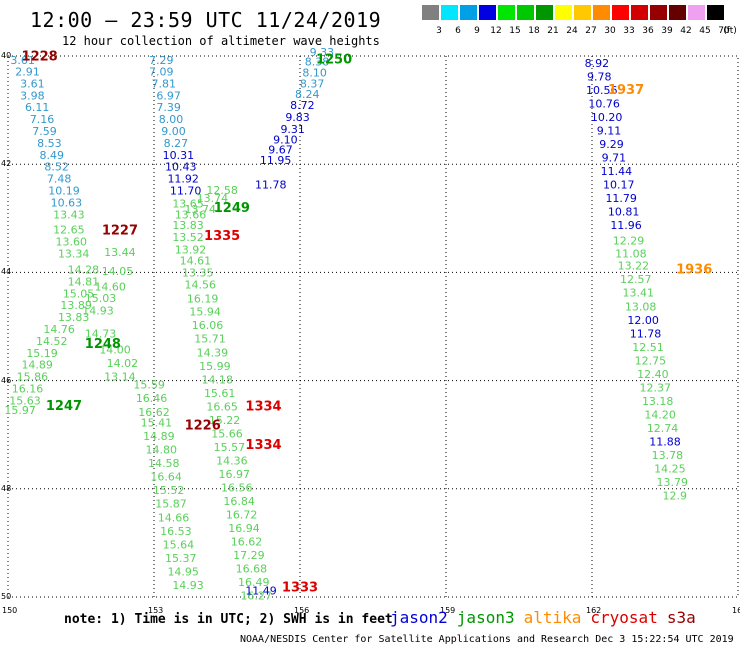 This screenshot has width=740, height=650. Describe the element at coordinates (285, 140) in the screenshot. I see `wave-height-value: 9.10` at that location.